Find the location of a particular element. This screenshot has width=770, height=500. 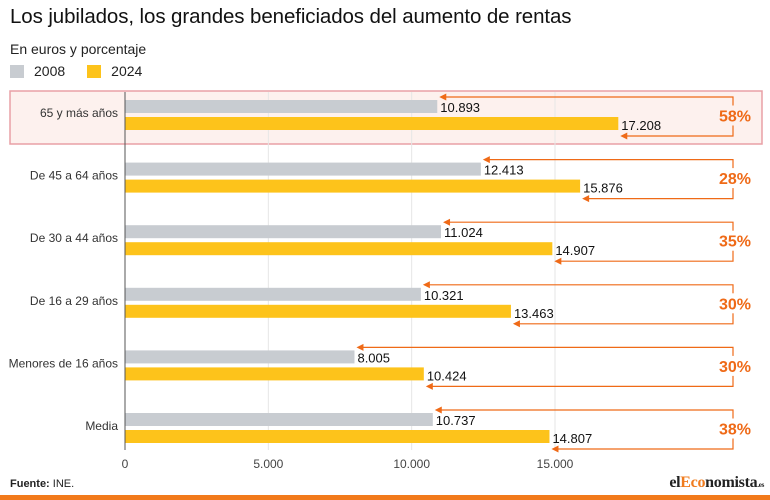

value-label-2008: 11.024 is located at coordinates (463, 232).